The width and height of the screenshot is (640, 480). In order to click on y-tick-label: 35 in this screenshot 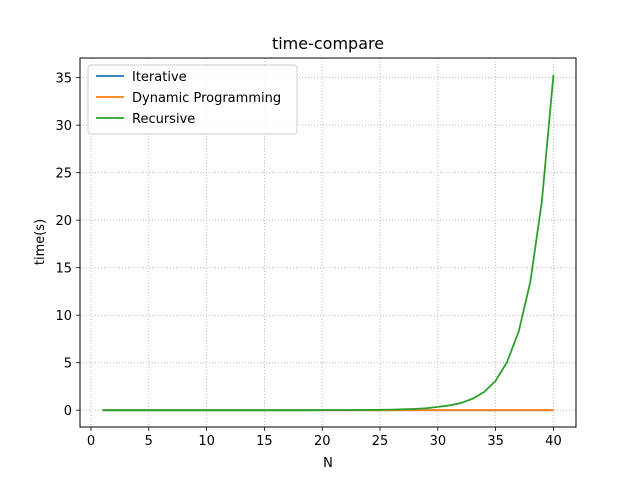, I will do `click(63, 79)`.